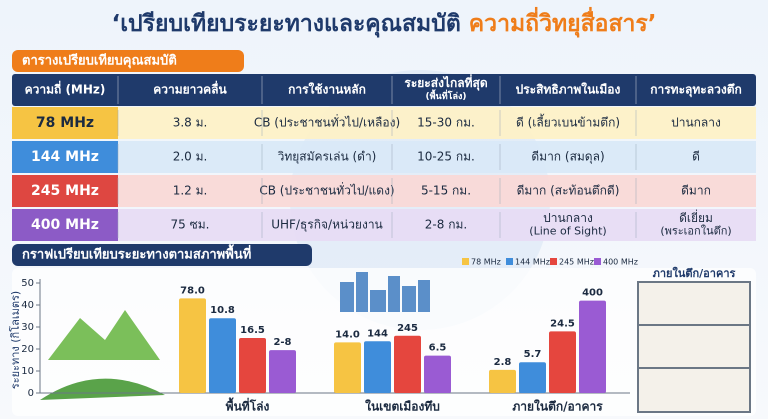 The height and width of the screenshot is (419, 768). What do you see at coordinates (102, 389) in the screenshot?
I see `hill` at bounding box center [102, 389].